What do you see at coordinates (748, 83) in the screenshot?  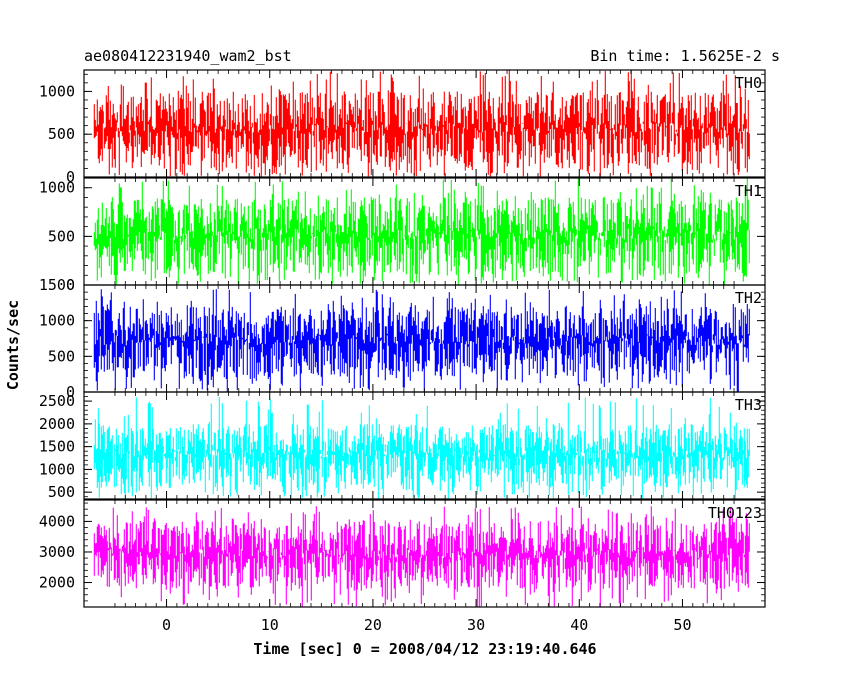 I see `panel-label: TH0` at bounding box center [748, 83].